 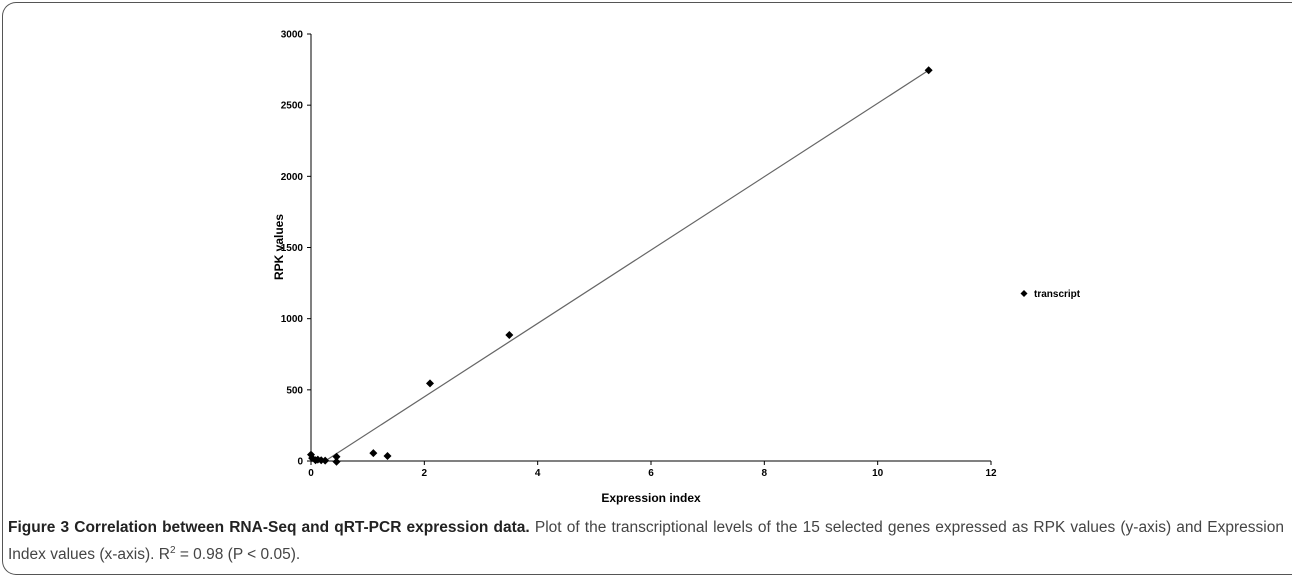 I want to click on y-tick-label: 2000, so click(x=292, y=177).